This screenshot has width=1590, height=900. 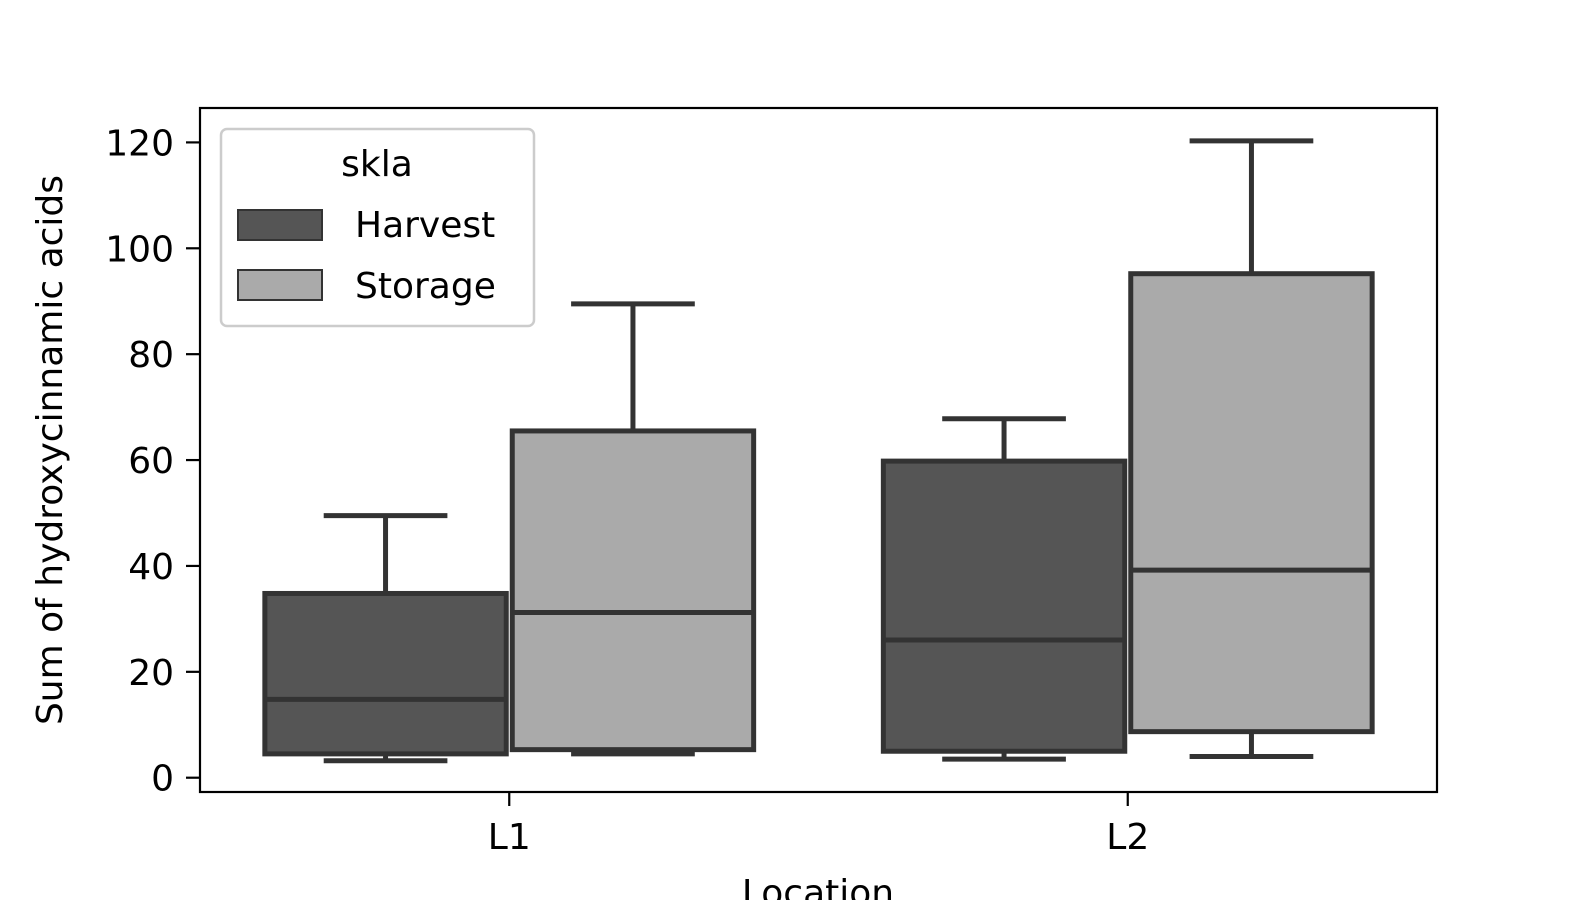 I want to click on x-tick-label-l1: L1, so click(x=509, y=837).